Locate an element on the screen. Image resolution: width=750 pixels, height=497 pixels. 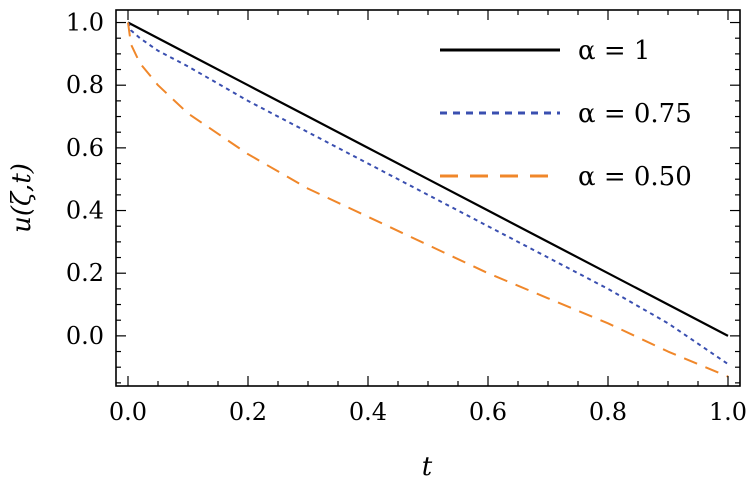
legend-label-1: α = 1 is located at coordinates (614, 51).